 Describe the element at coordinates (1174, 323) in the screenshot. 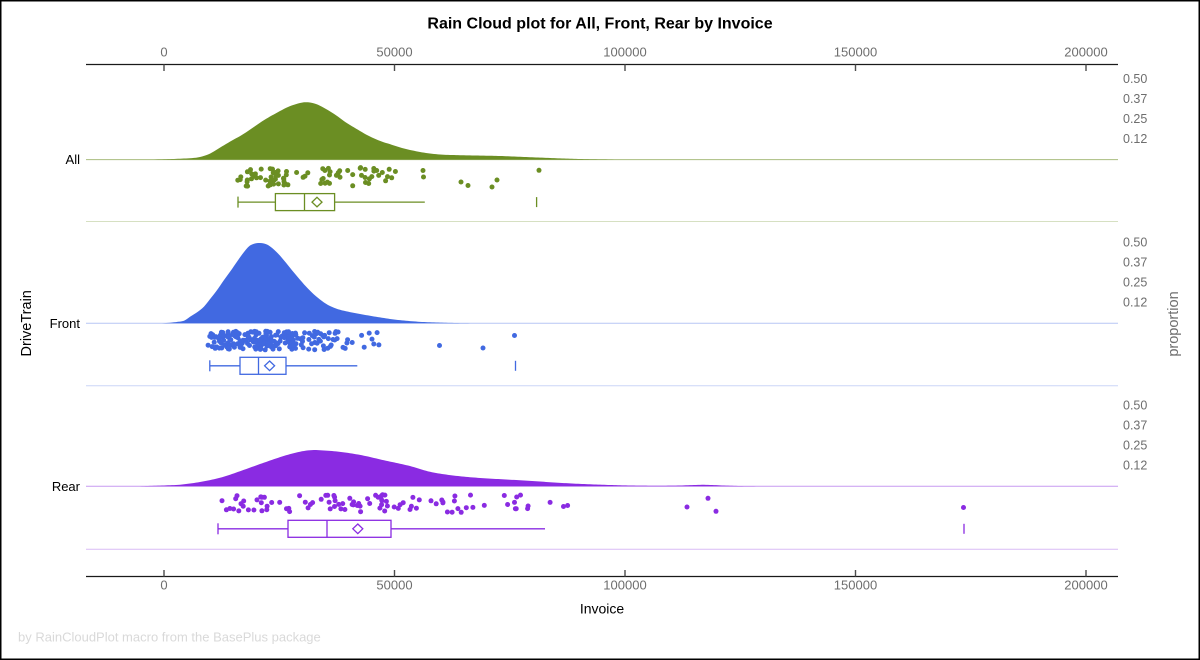

I see `svg-text: proportion` at that location.